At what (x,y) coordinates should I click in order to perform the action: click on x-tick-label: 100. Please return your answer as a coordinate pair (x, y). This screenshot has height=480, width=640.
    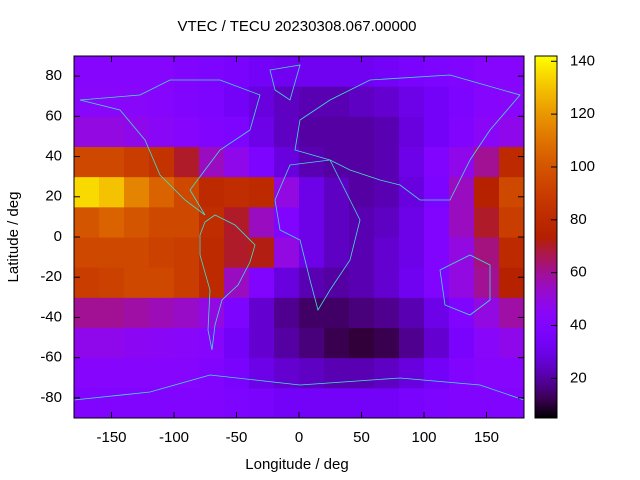
    Looking at the image, I should click on (423, 437).